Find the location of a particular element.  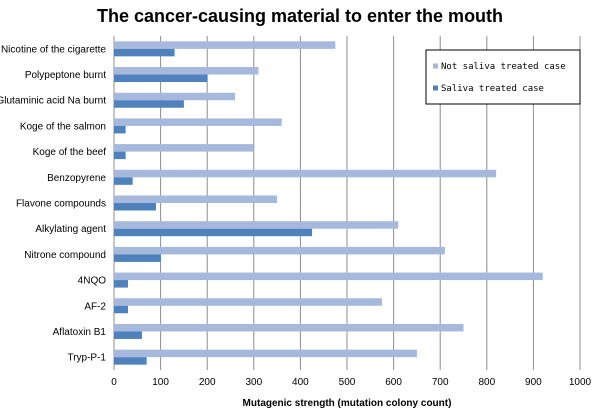

x-tick-label: 1000 is located at coordinates (580, 382).